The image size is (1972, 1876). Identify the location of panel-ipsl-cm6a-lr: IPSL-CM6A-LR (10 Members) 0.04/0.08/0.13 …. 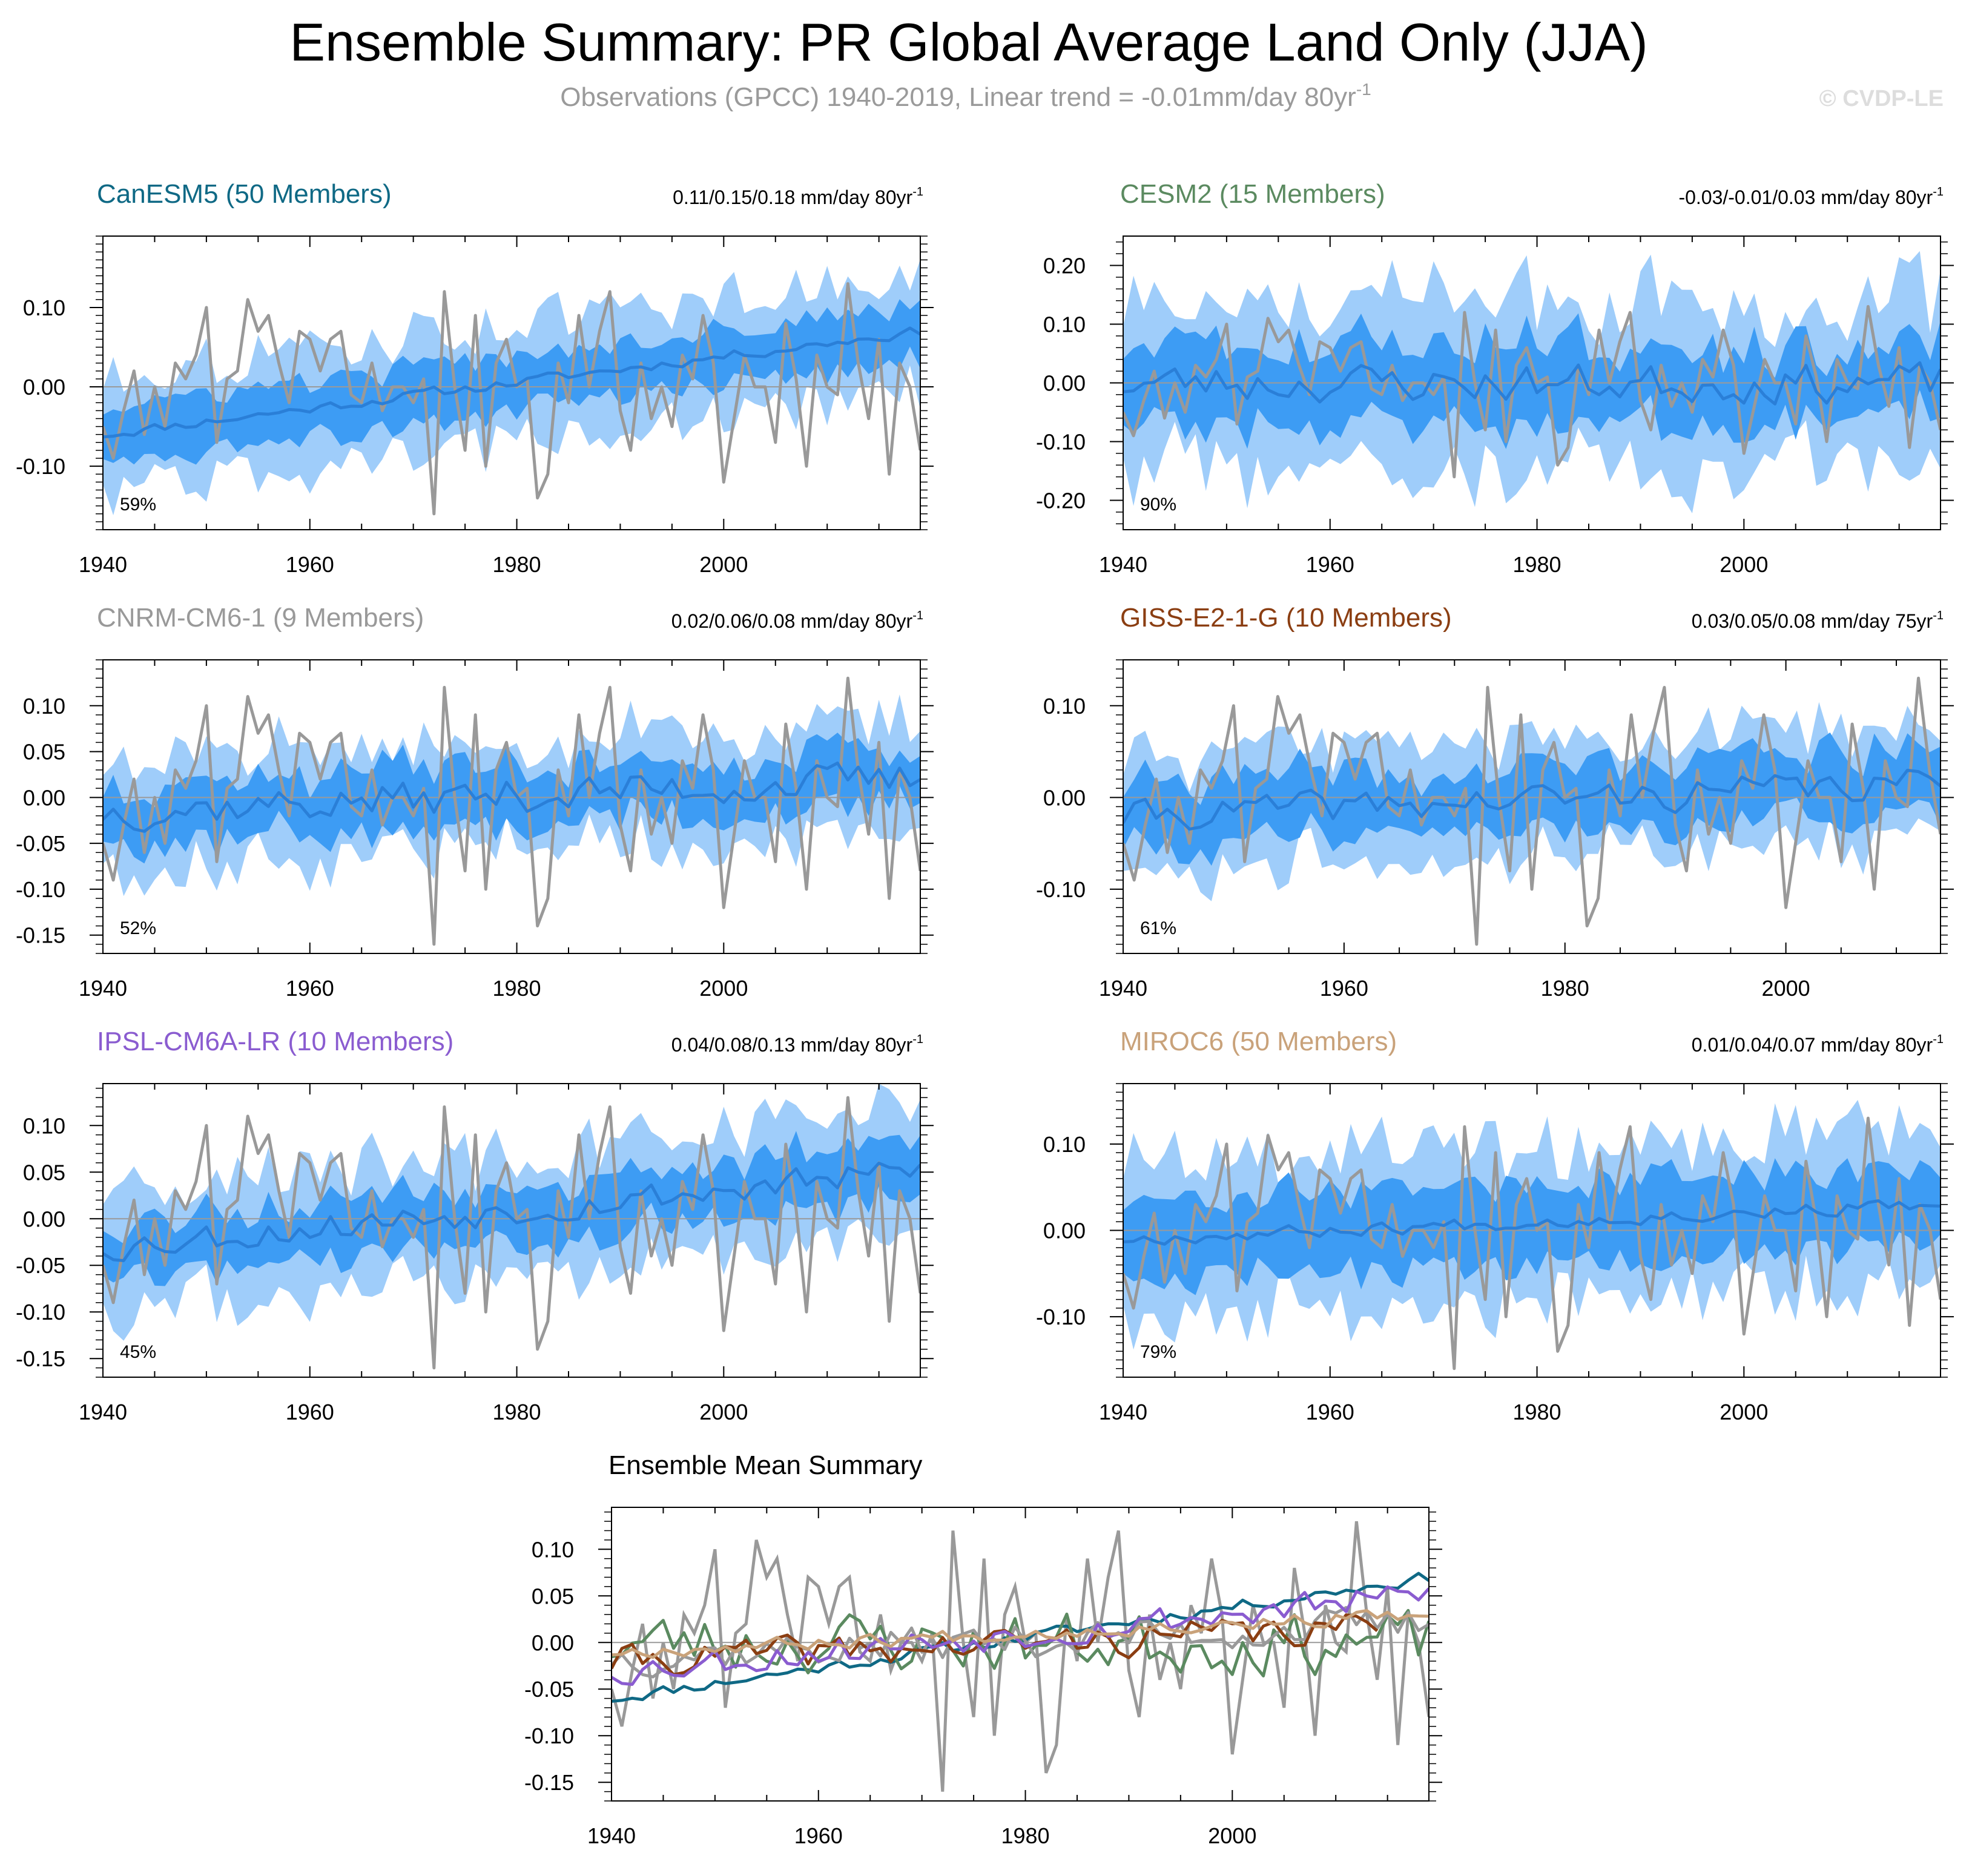
(475, 1225).